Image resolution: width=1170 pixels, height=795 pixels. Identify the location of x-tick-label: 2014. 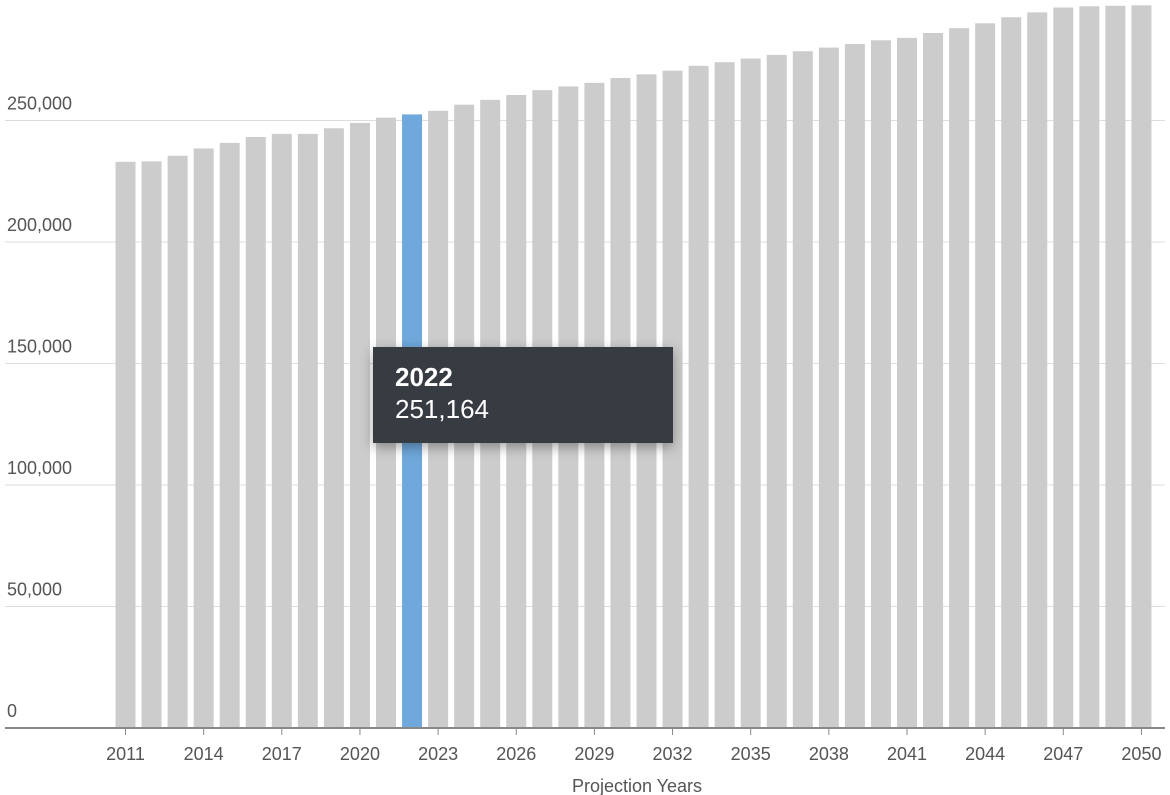
(204, 754).